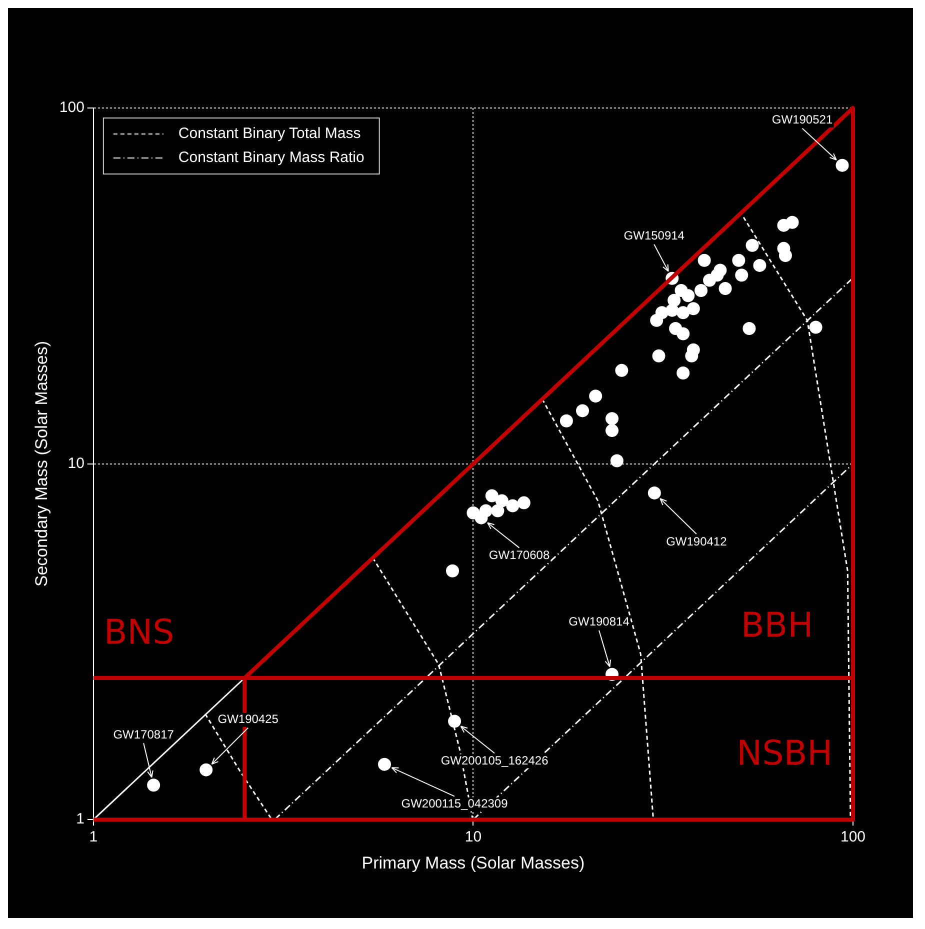 This screenshot has height=929, width=925. I want to click on legend-label: Constant Binary Total Mass, so click(269, 133).